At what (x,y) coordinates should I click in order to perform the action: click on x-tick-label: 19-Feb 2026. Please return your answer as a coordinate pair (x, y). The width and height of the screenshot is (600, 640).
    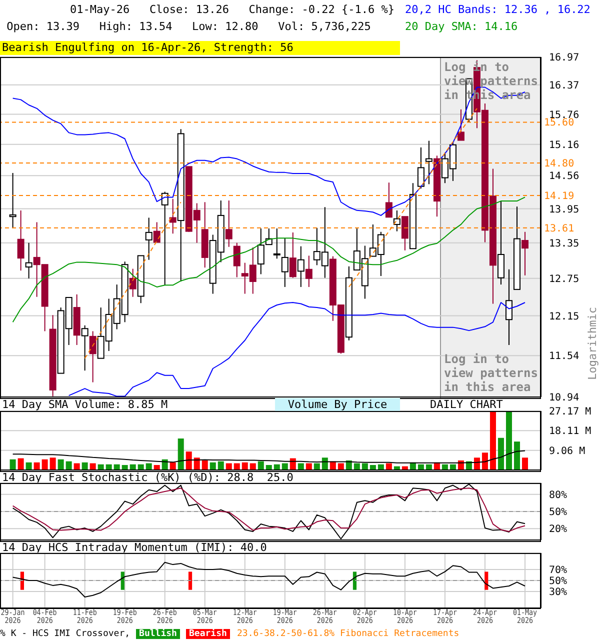
    Looking at the image, I should click on (127, 616).